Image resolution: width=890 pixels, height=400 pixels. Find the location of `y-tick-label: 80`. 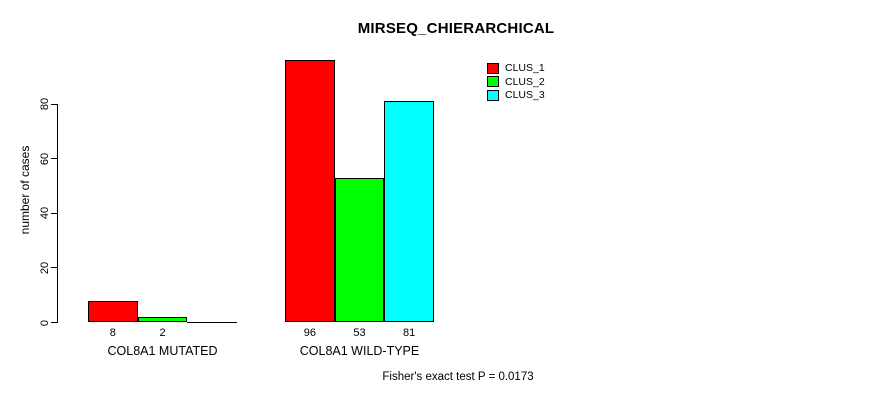

y-tick-label: 80 is located at coordinates (45, 104).